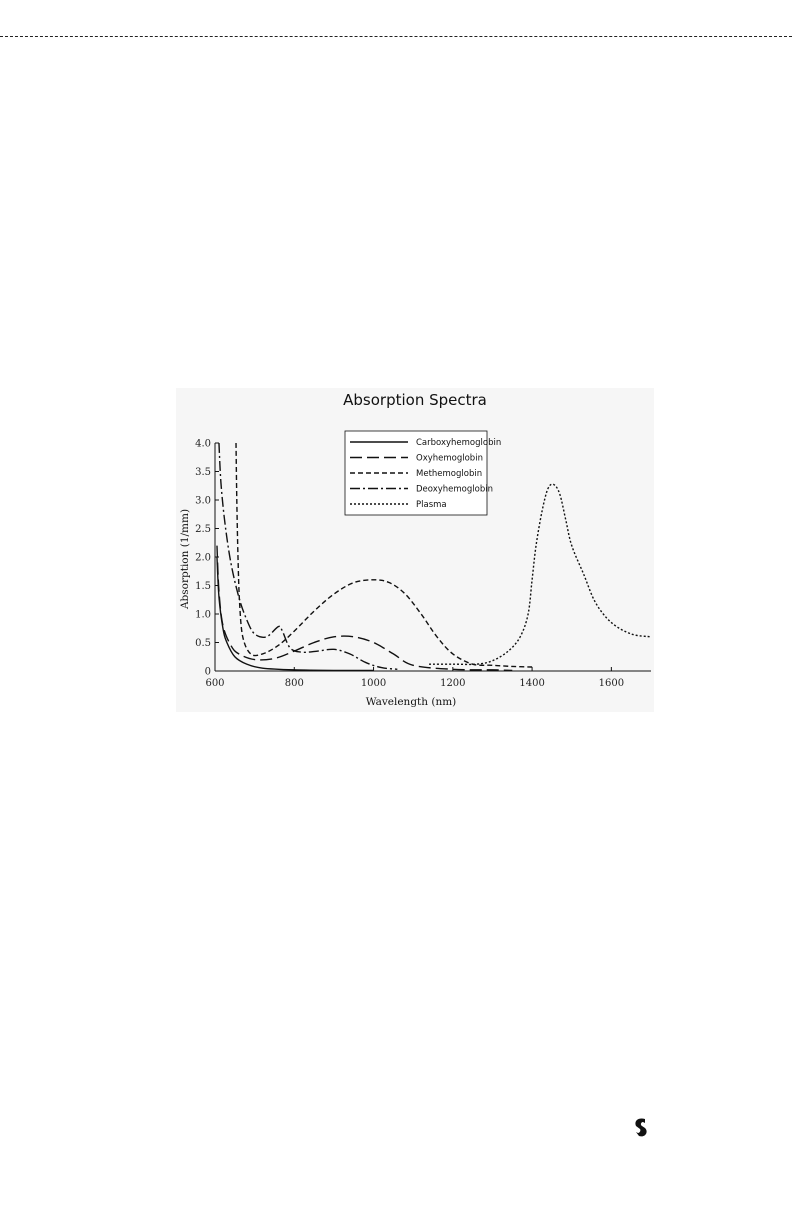 The width and height of the screenshot is (792, 1224). I want to click on series-line-methemoglobin, so click(384, 555).